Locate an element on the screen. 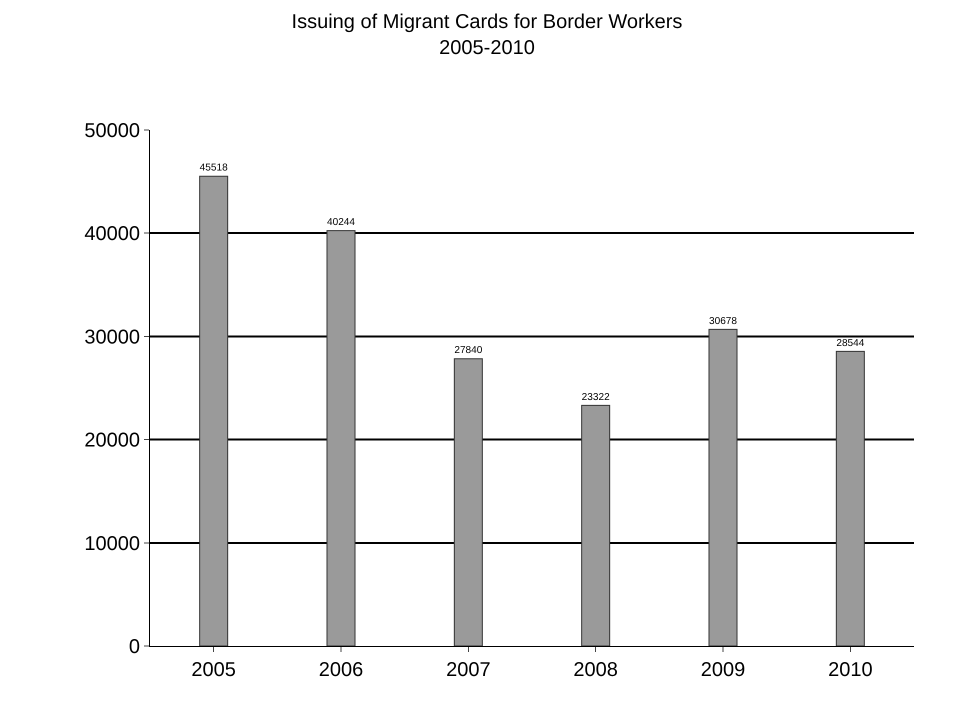  y-tick-label: 0 is located at coordinates (134, 647).